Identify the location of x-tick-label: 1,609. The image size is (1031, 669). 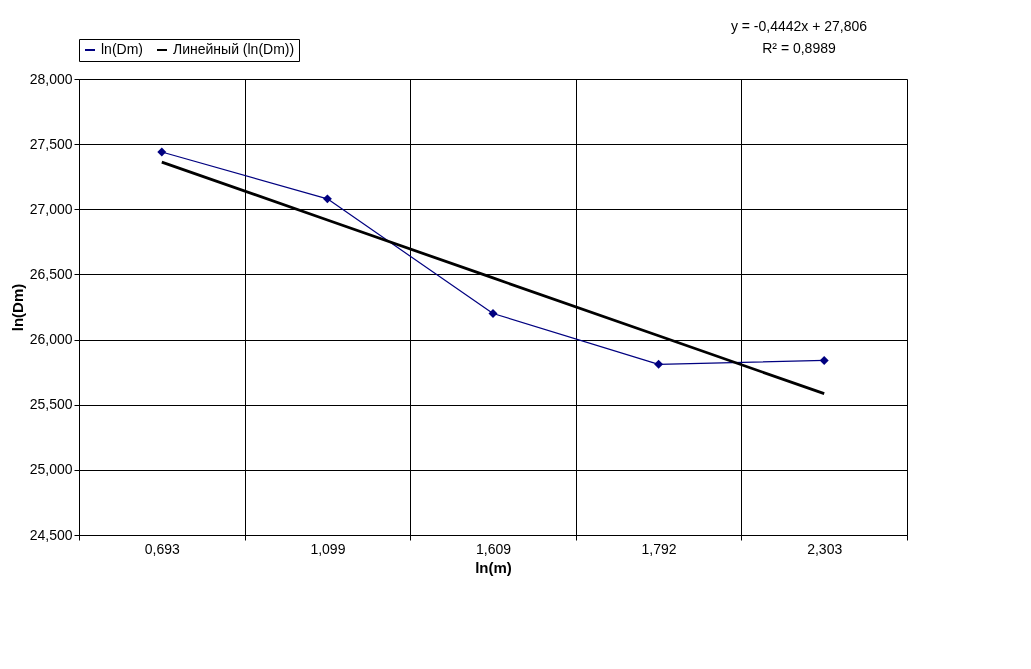
(493, 548).